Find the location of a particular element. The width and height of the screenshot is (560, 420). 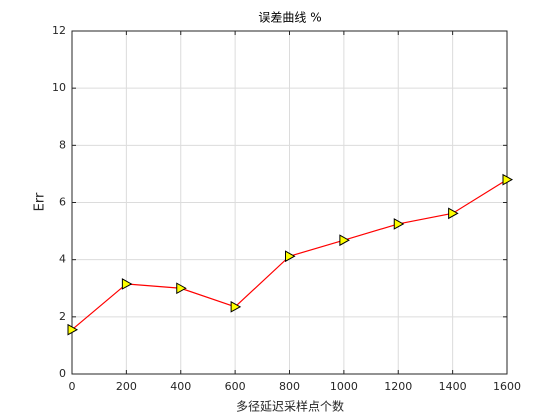

y-tick-label: 6 is located at coordinates (62, 202).